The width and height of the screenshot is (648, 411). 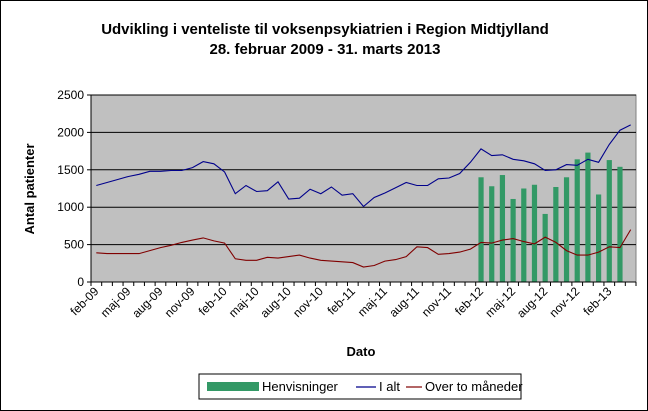 What do you see at coordinates (70, 207) in the screenshot?
I see `y-tick-label: 1000` at bounding box center [70, 207].